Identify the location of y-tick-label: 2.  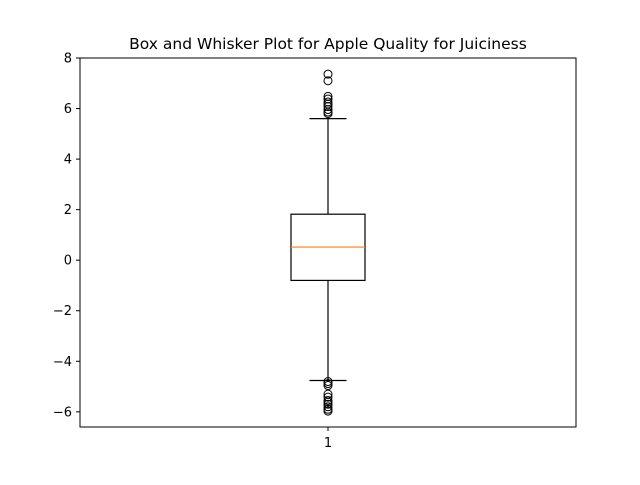
(68, 210).